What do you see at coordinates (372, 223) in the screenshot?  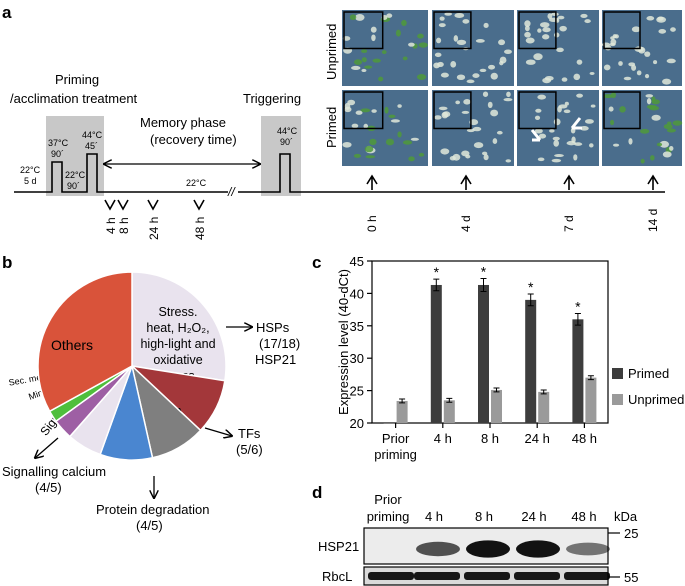 I see `day-label-0h: 0 h` at bounding box center [372, 223].